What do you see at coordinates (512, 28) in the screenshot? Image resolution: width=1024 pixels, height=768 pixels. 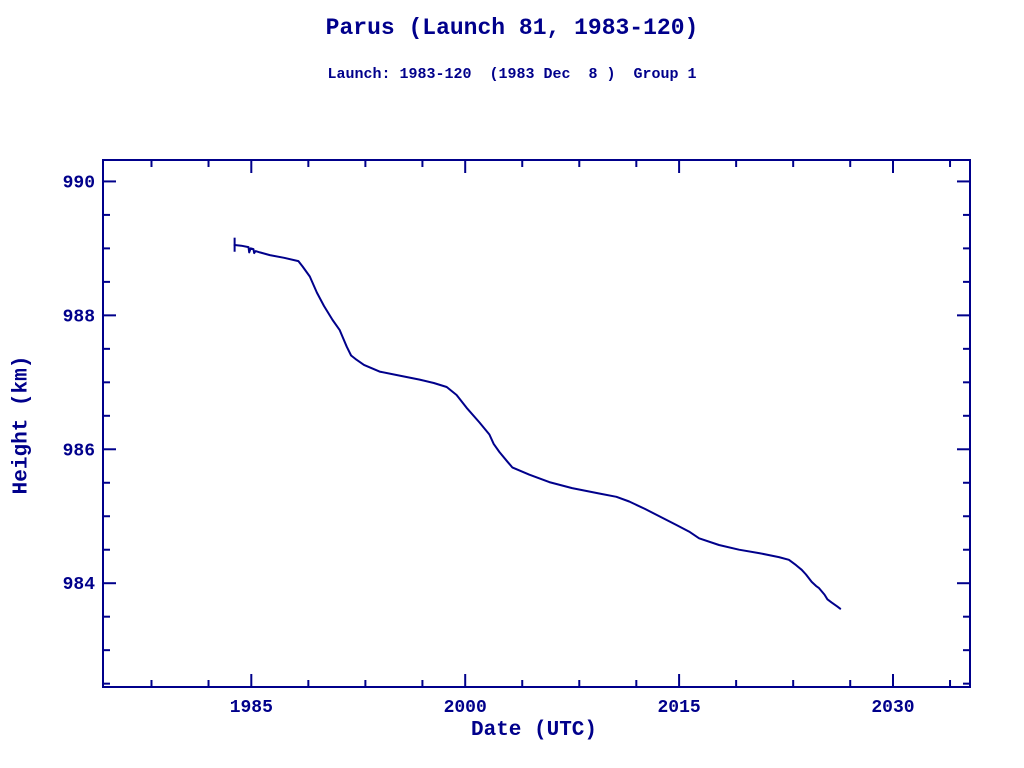 I see `chart-title: Parus (Launch 81, 1983-120)` at bounding box center [512, 28].